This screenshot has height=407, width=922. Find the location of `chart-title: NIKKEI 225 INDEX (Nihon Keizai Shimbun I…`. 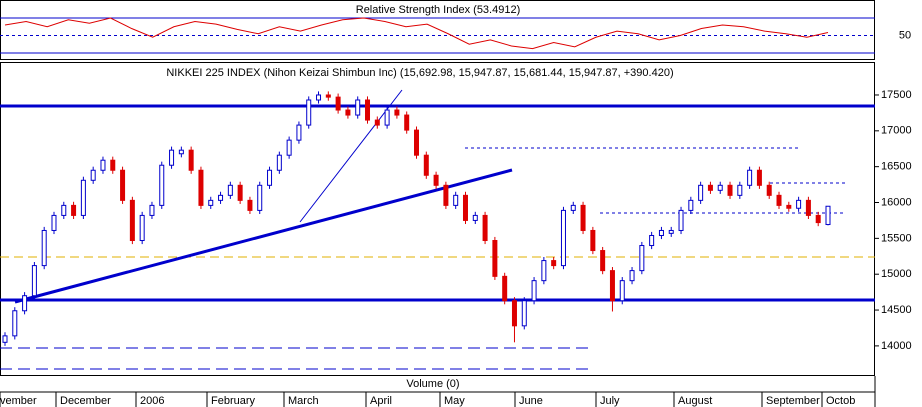

chart-title: NIKKEI 225 INDEX (Nihon Keizai Shimbun I… is located at coordinates (419, 73).